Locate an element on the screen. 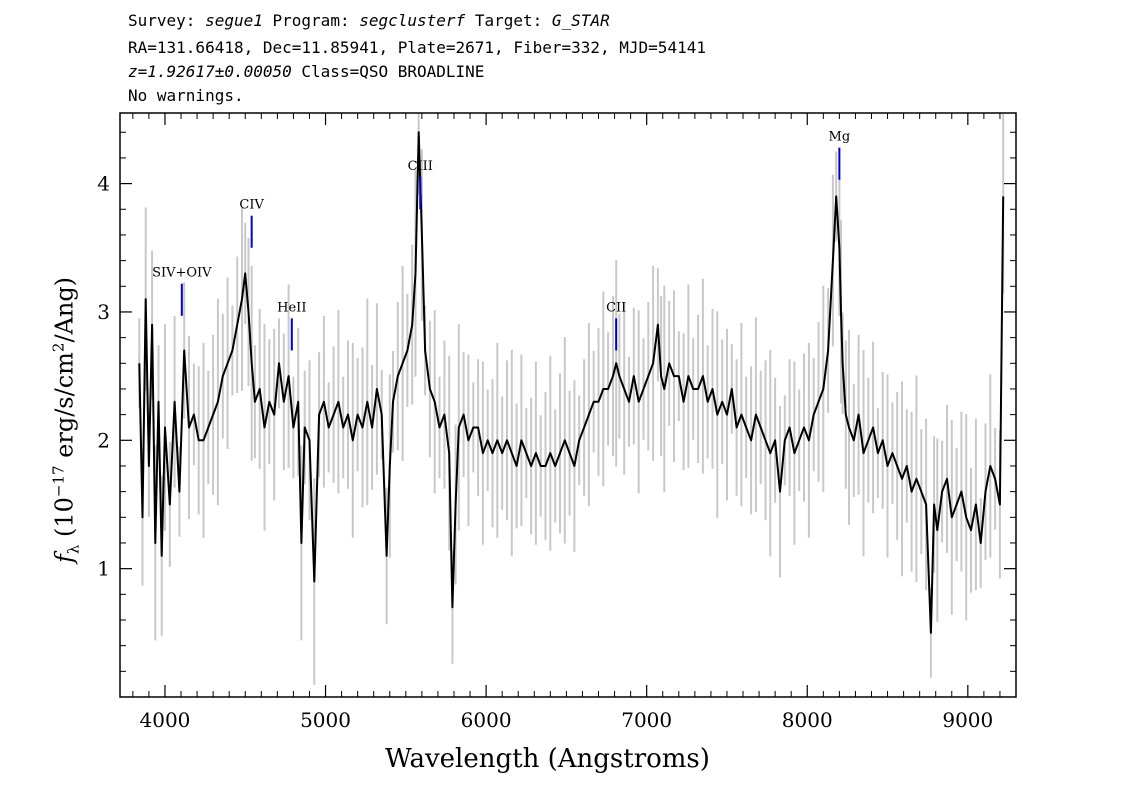  redshift-value: z=1.92617±0.00050 is located at coordinates (210, 71).